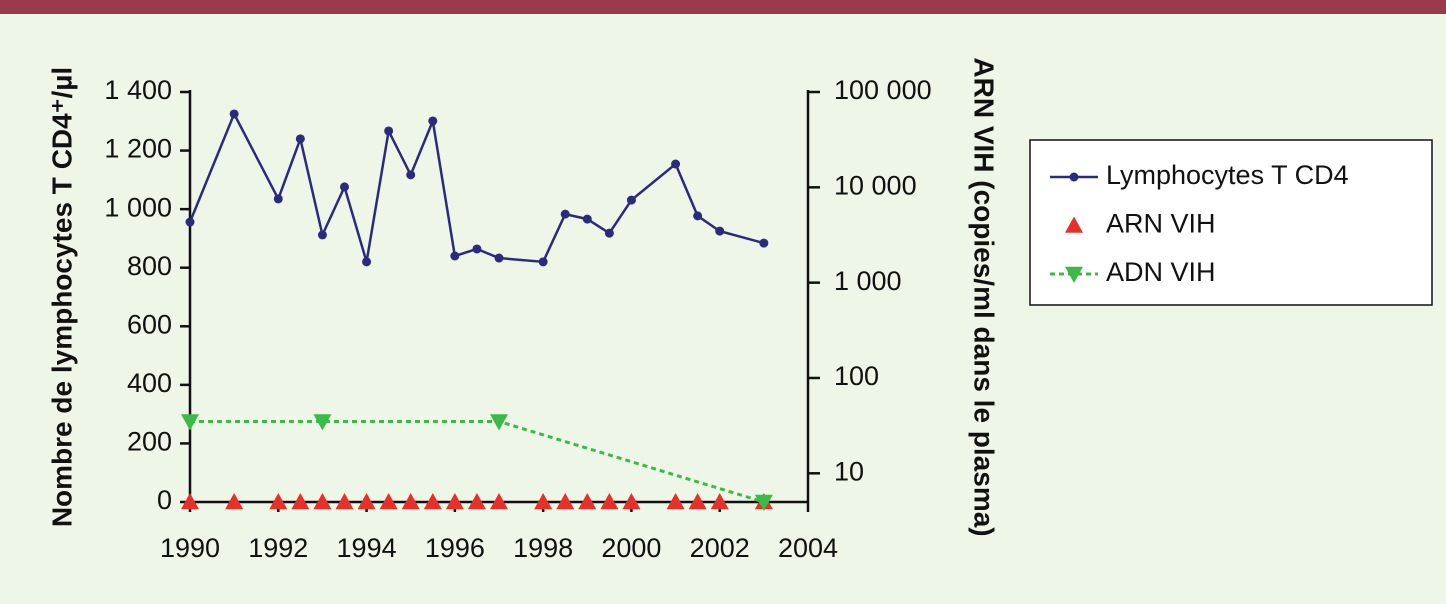 The image size is (1446, 604). What do you see at coordinates (723, 7) in the screenshot?
I see `top-bar` at bounding box center [723, 7].